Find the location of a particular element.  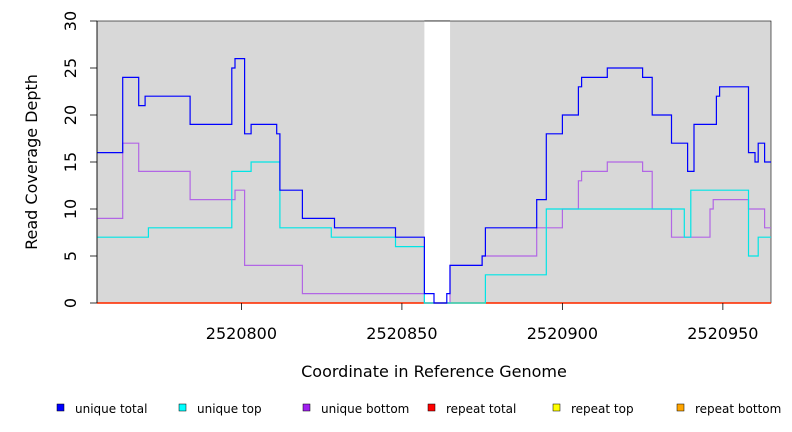

gap-region is located at coordinates (437, 162).